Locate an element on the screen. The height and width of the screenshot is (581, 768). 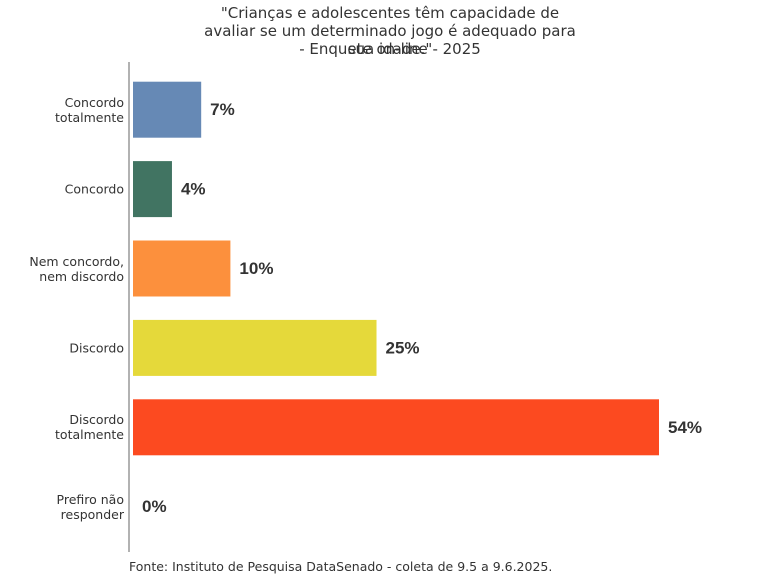
chart-subtitle: - Enquete on-line - 2025 is located at coordinates (390, 49).